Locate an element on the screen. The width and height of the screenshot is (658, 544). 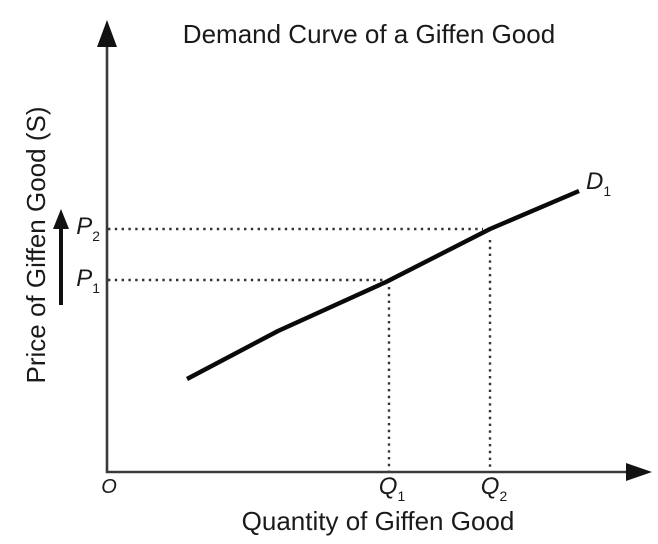
x-axis-arrowhead-icon is located at coordinates (639, 472).